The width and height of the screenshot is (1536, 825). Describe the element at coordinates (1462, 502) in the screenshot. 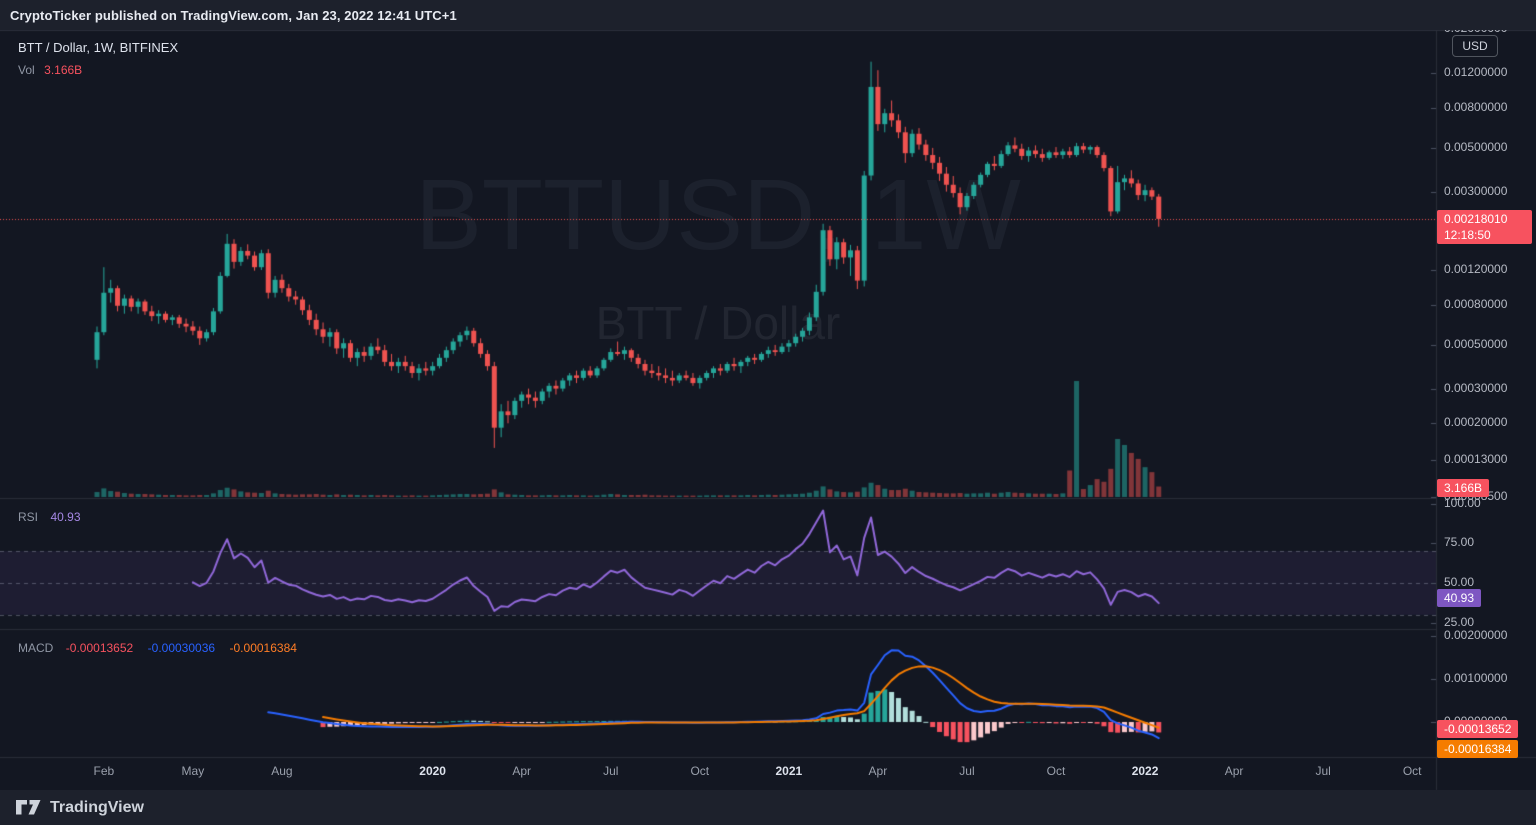

I see `rsi-axis-label: 100.00` at that location.